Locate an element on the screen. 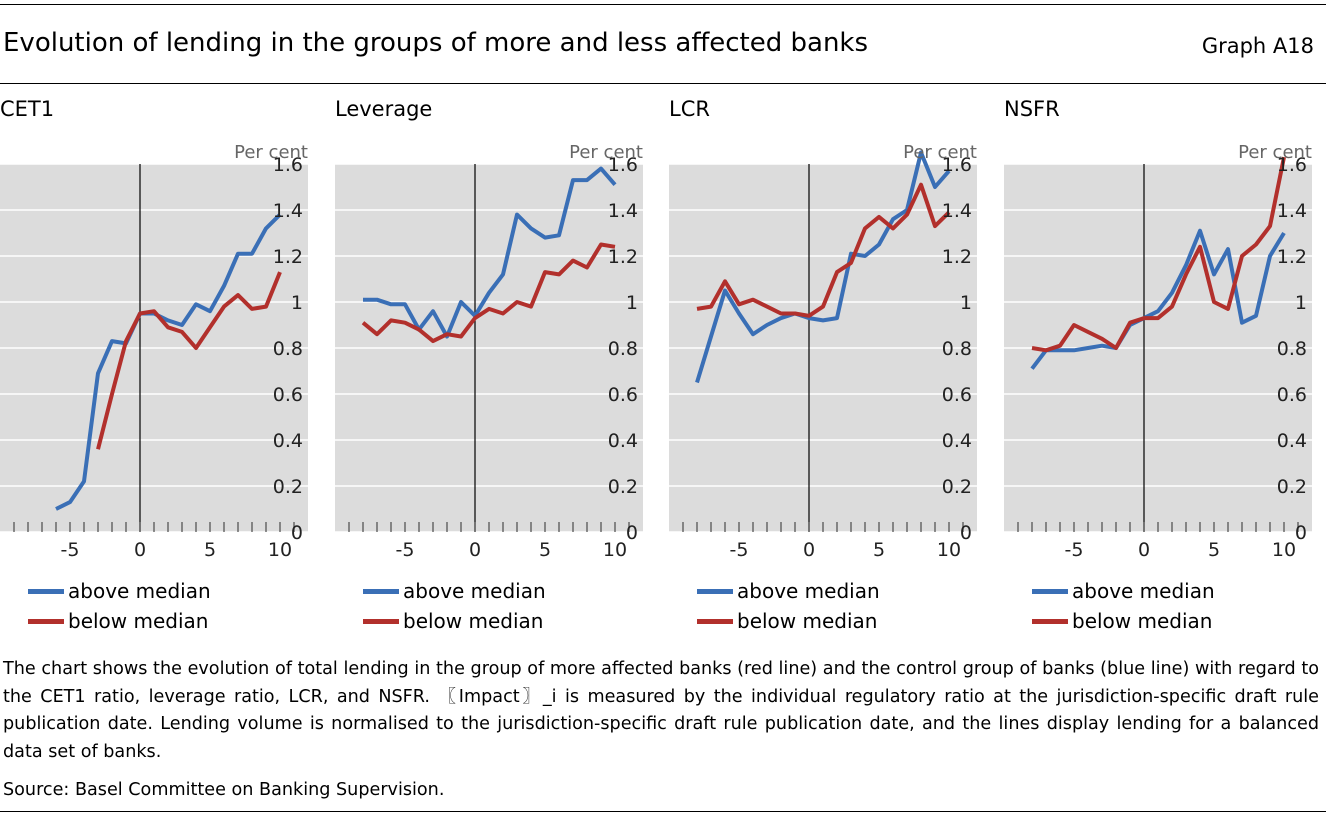  panel-title: LCR is located at coordinates (689, 109).